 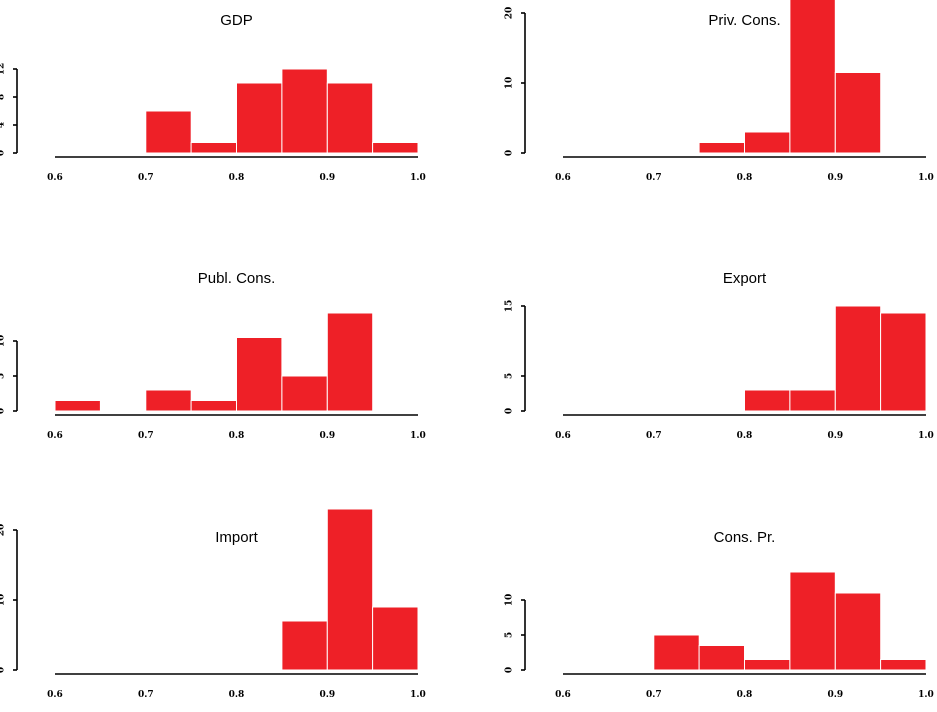 I want to click on panel-gdp: GDP 0.6 0.7 0.8 0.9 1.0 0 4 8 12, so click(x=213, y=97).